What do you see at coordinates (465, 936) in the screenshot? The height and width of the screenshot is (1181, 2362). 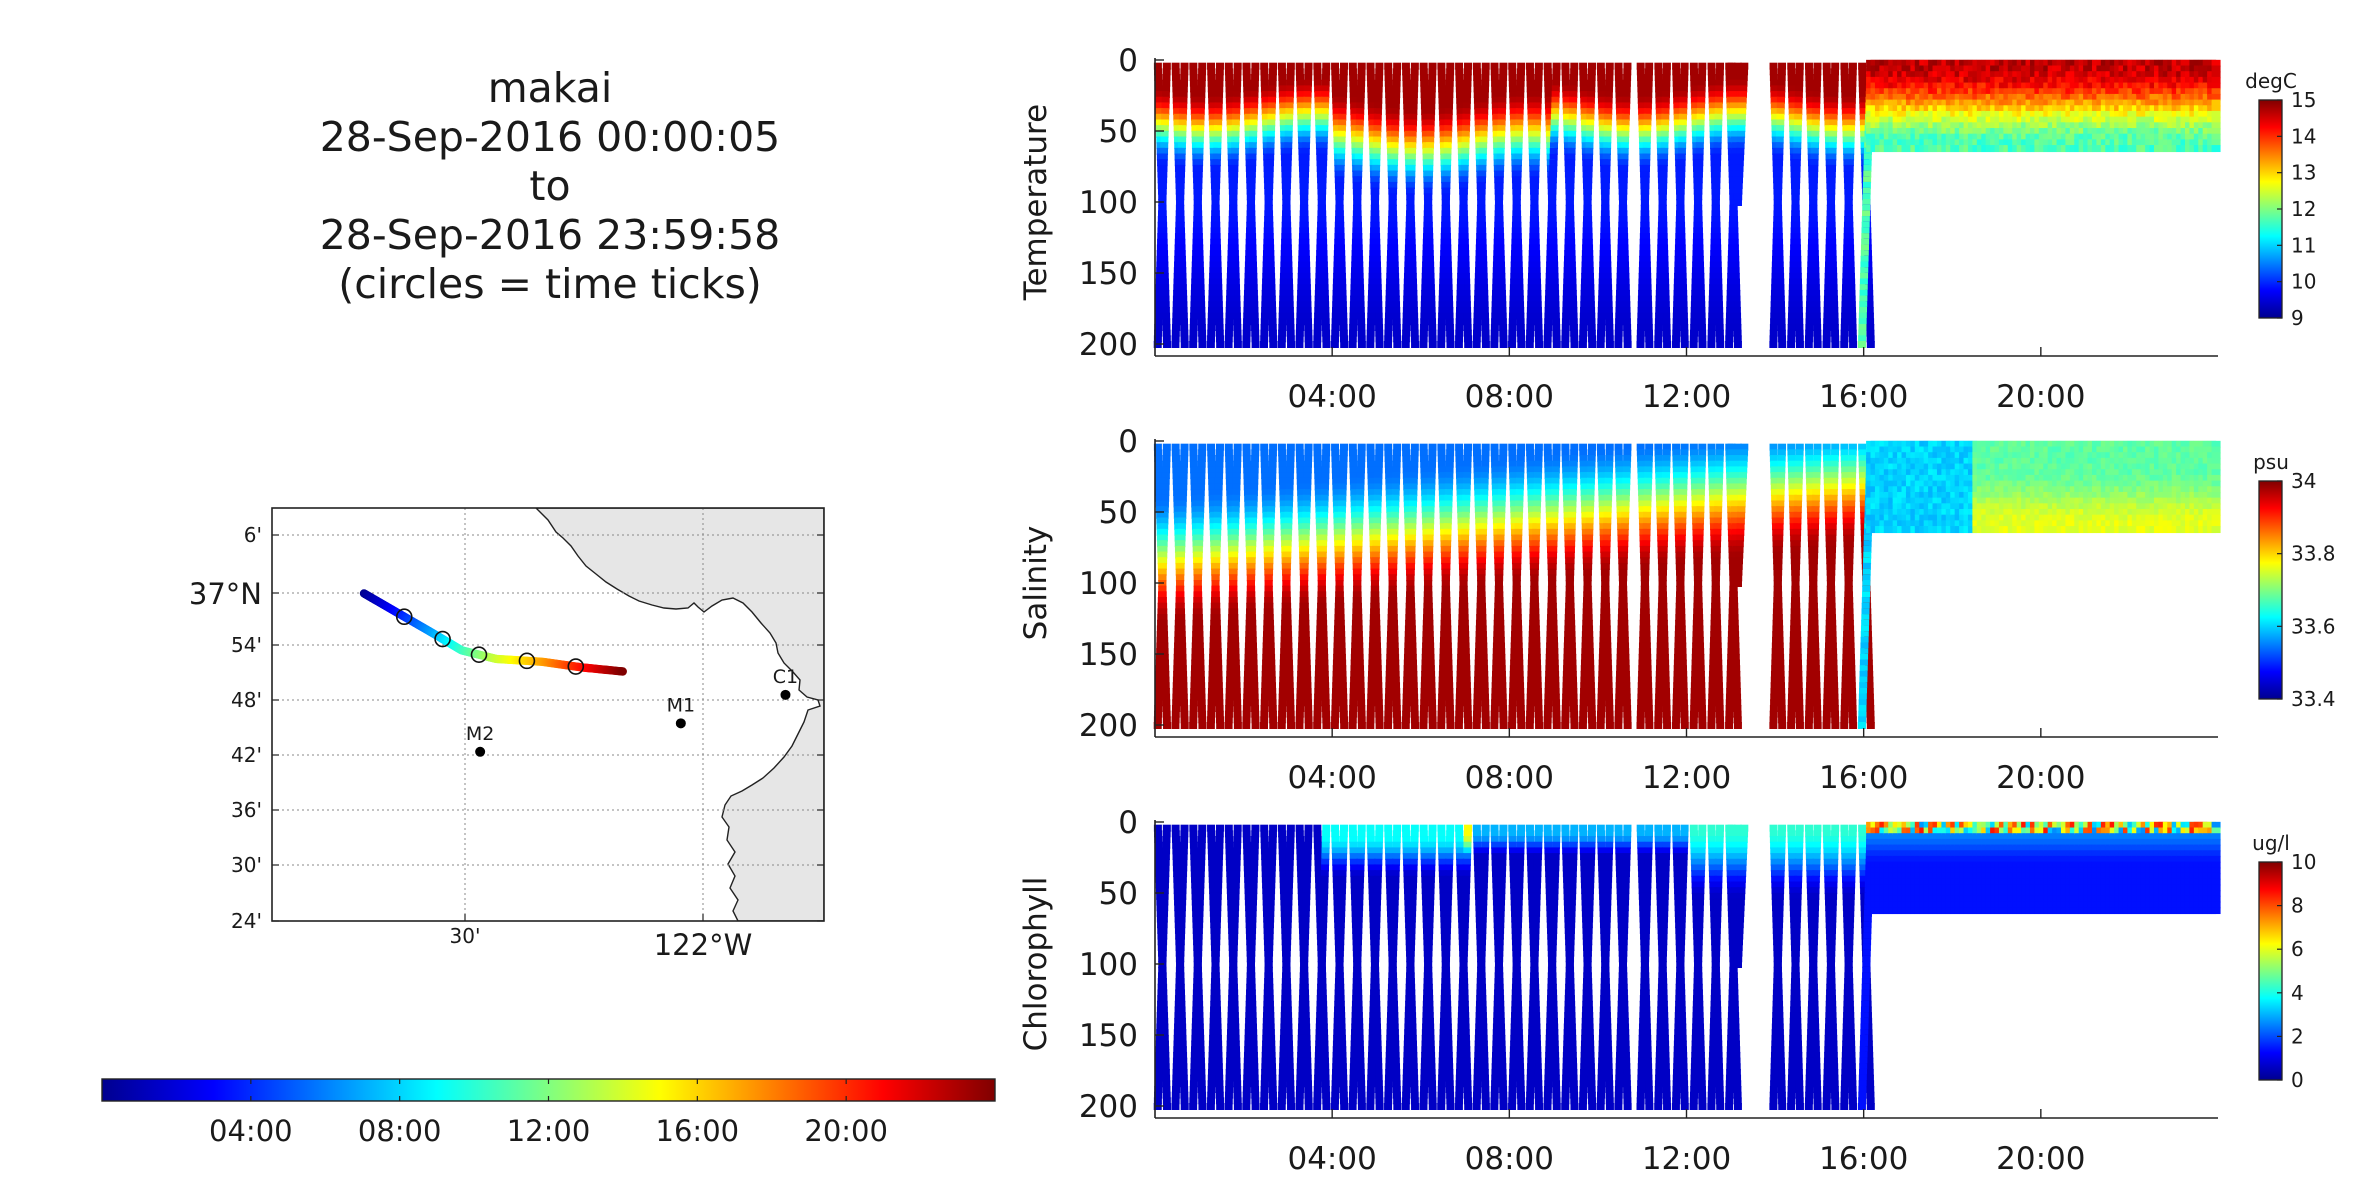 I see `map-lon-label: 30'` at bounding box center [465, 936].